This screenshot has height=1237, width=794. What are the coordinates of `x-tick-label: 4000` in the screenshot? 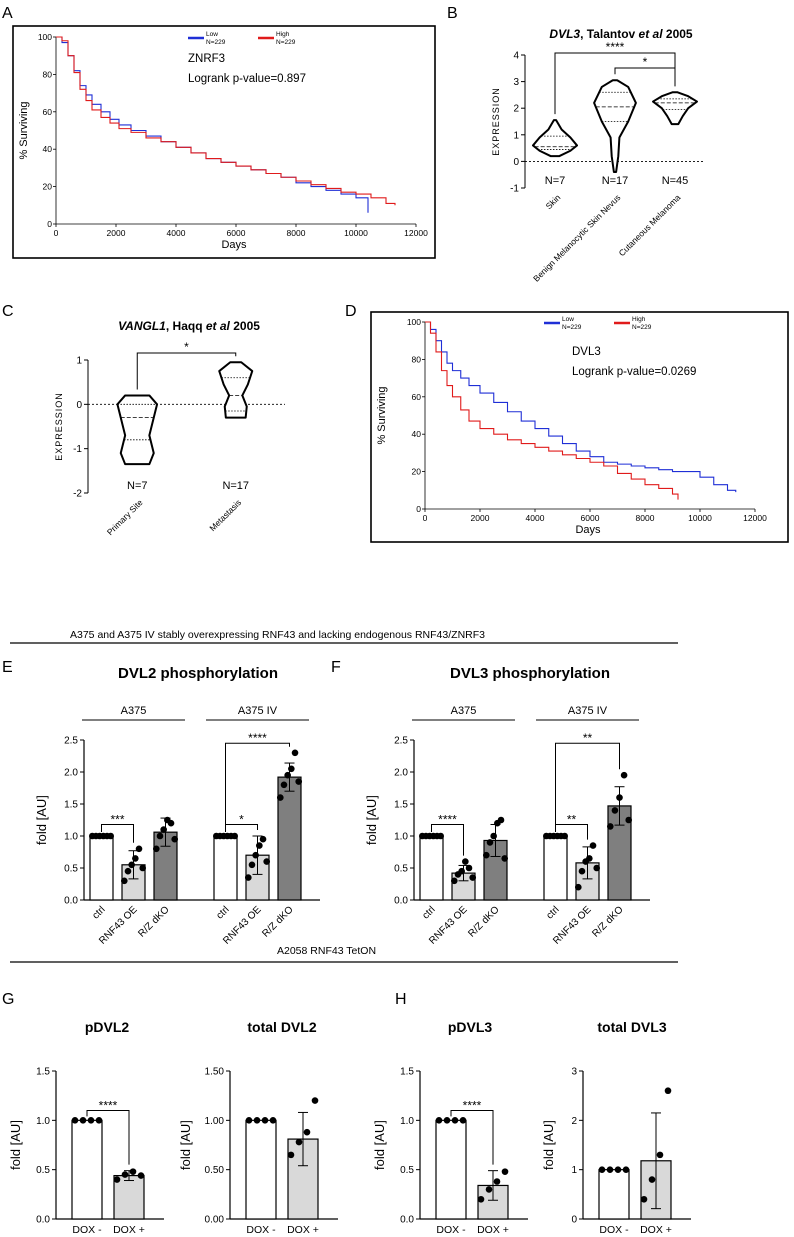 It's located at (176, 233).